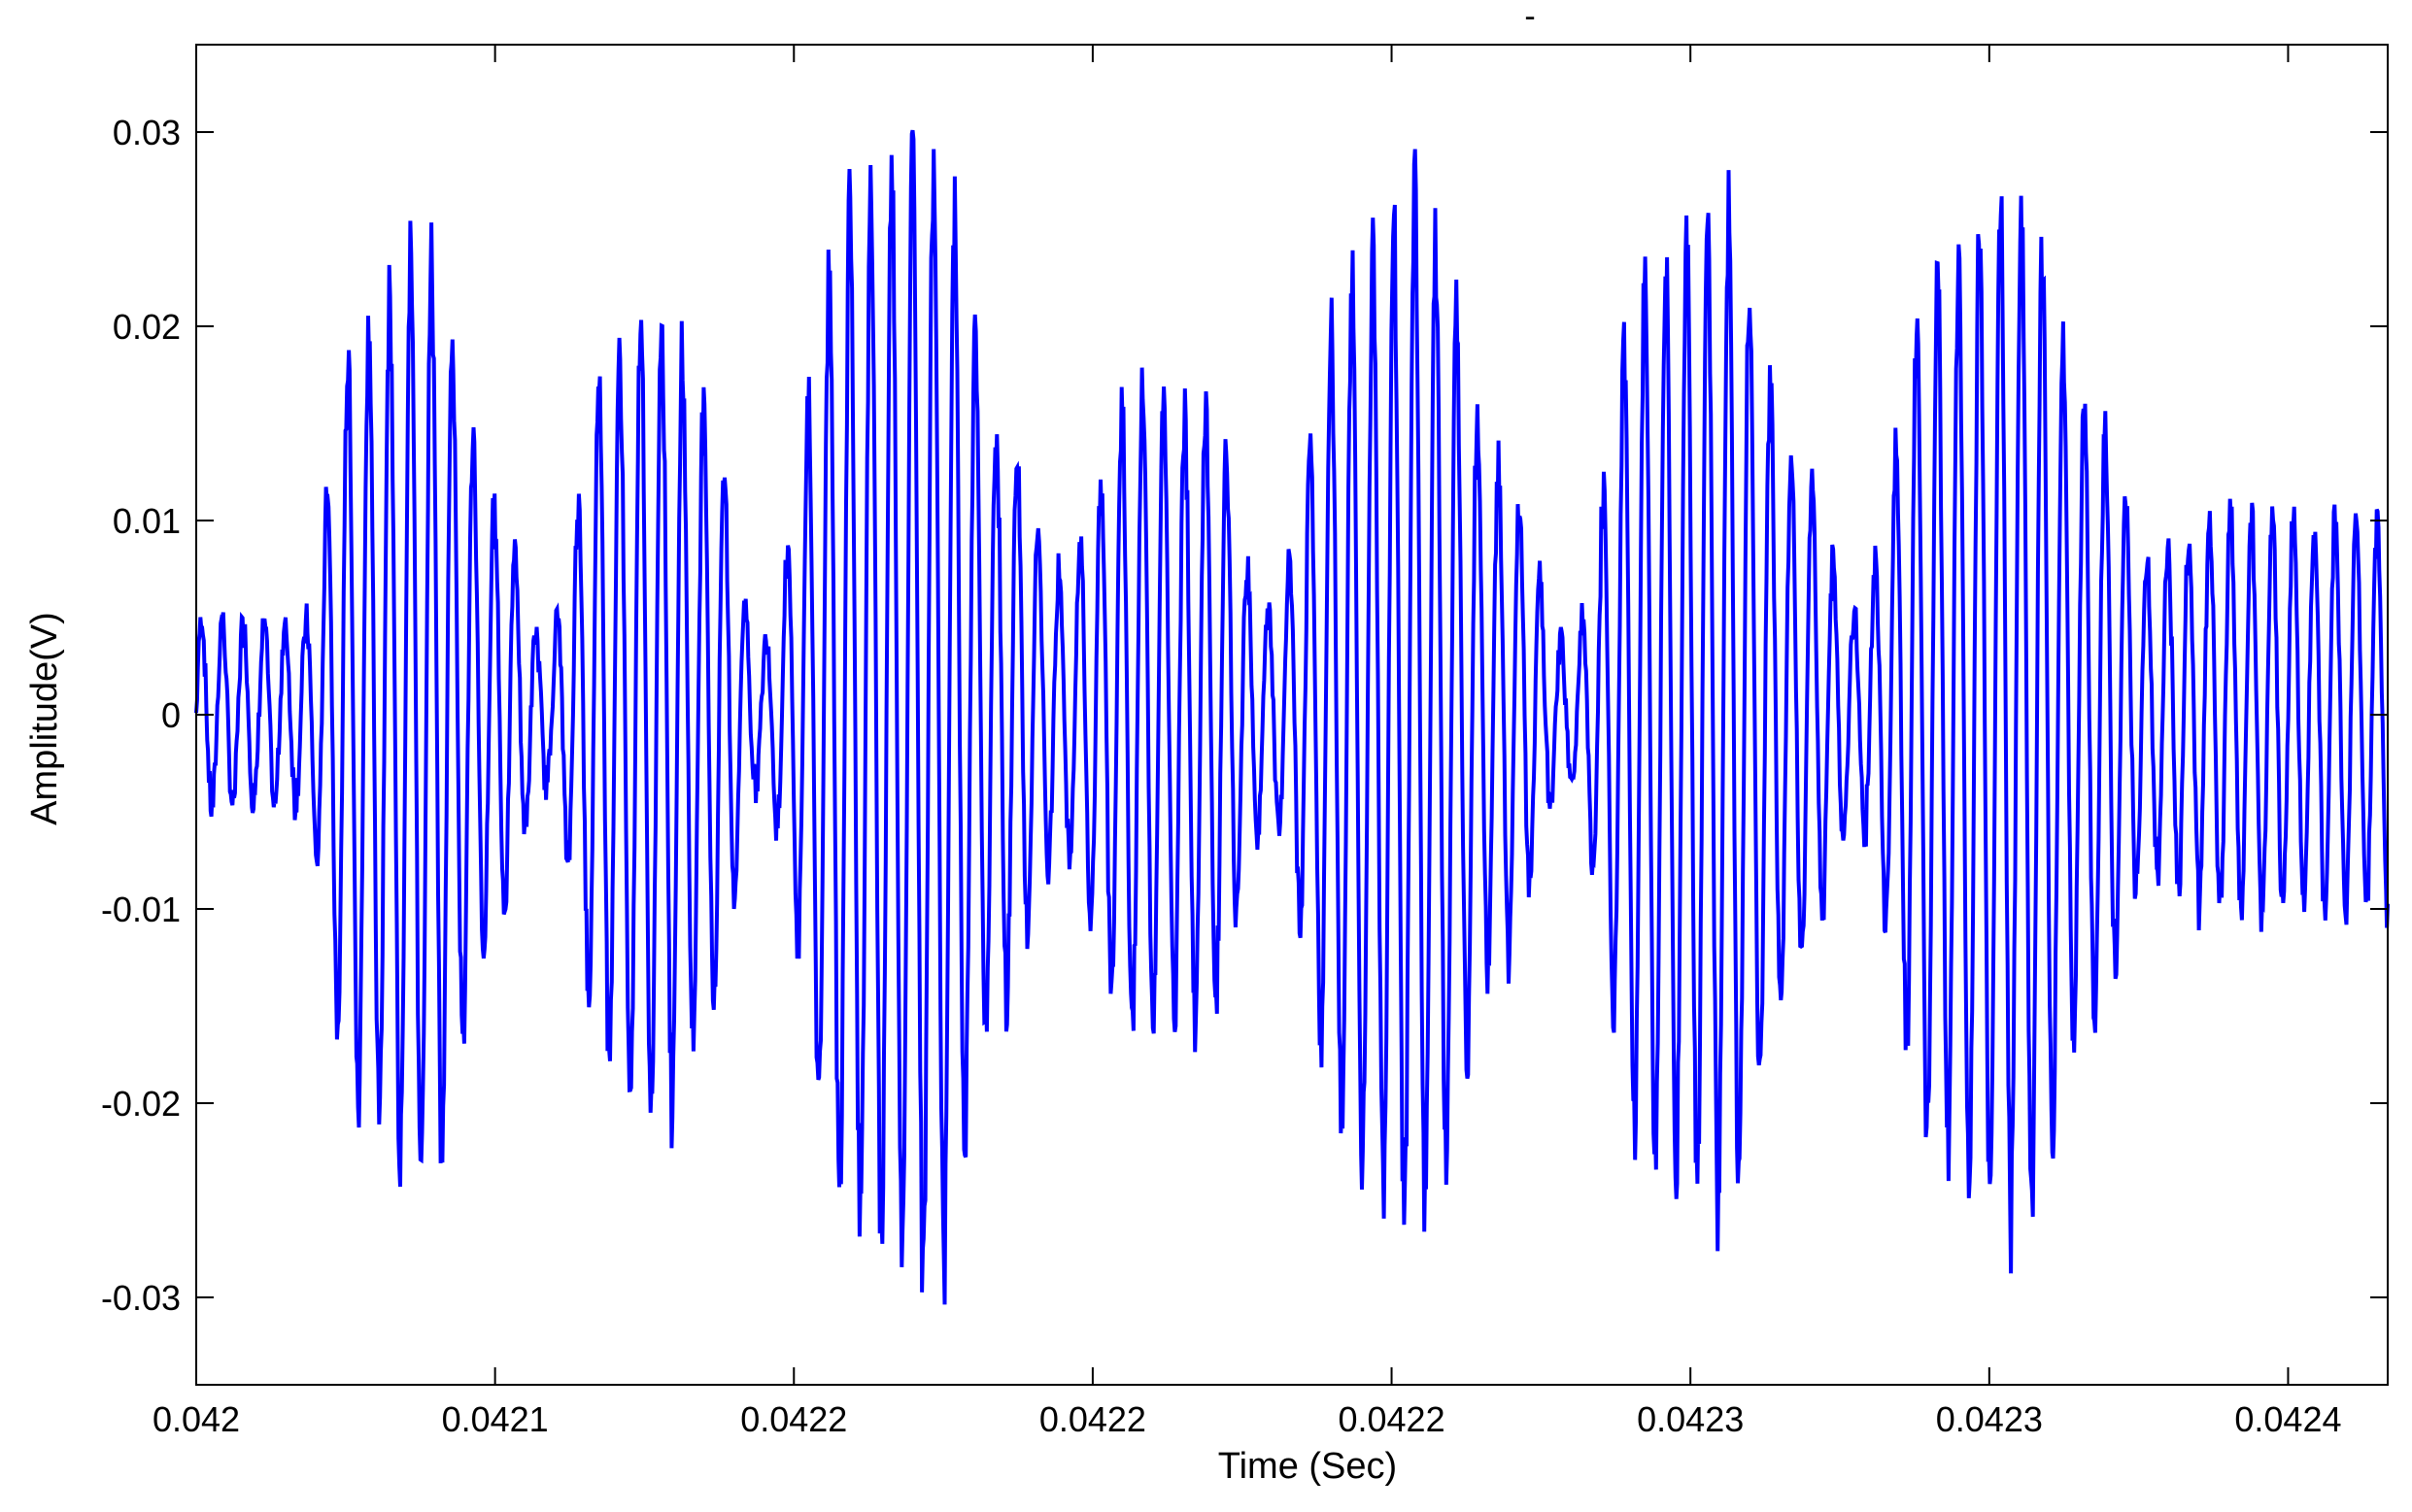 The width and height of the screenshot is (2412, 1512). What do you see at coordinates (495, 1419) in the screenshot?
I see `x-tick-label: 0.0421` at bounding box center [495, 1419].